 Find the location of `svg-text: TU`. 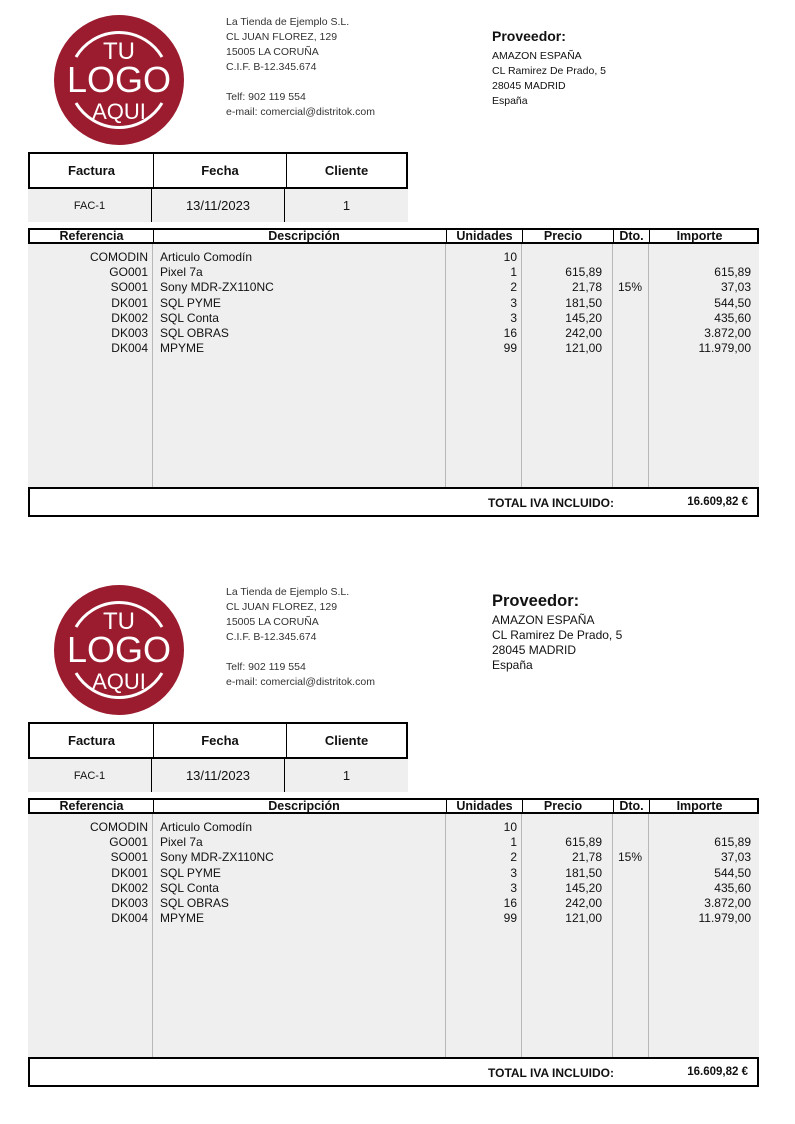

svg-text: TU is located at coordinates (119, 51).